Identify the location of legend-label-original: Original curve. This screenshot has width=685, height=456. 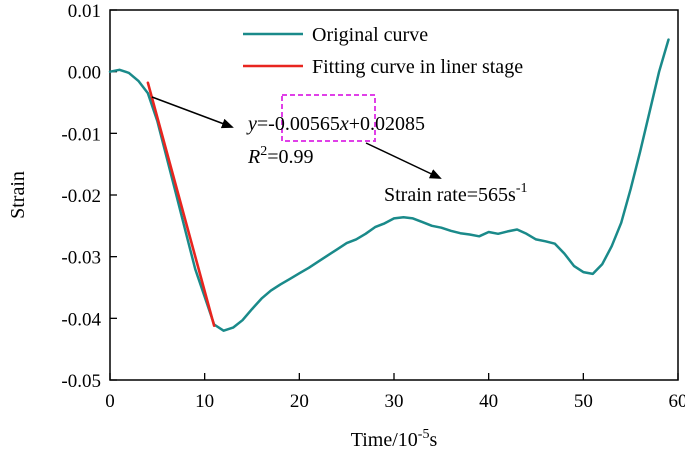
(370, 35).